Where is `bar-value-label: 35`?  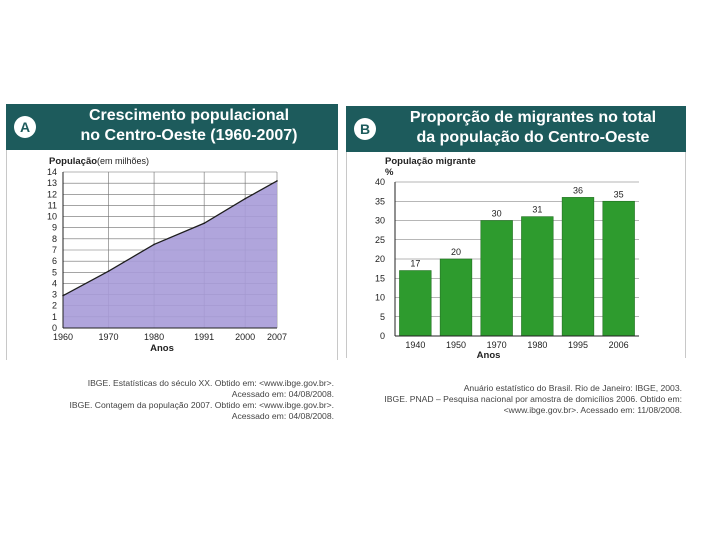
bar-value-label: 35 is located at coordinates (619, 194).